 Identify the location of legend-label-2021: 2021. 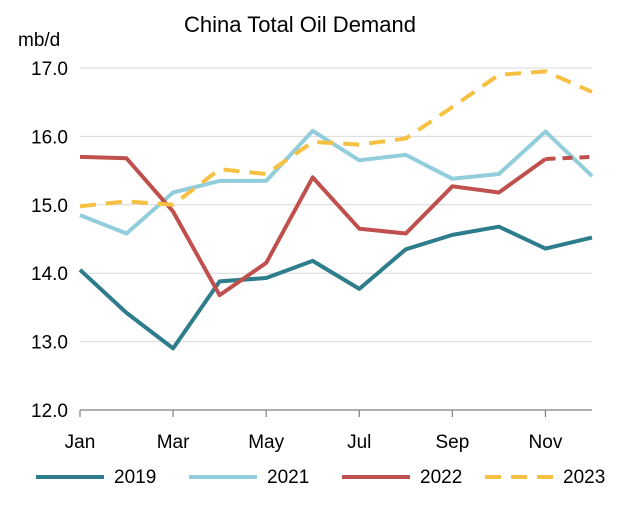
(288, 477).